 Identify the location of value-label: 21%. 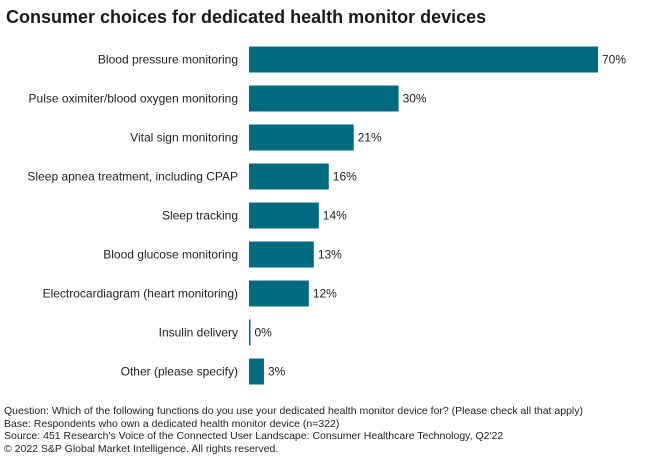
(370, 138).